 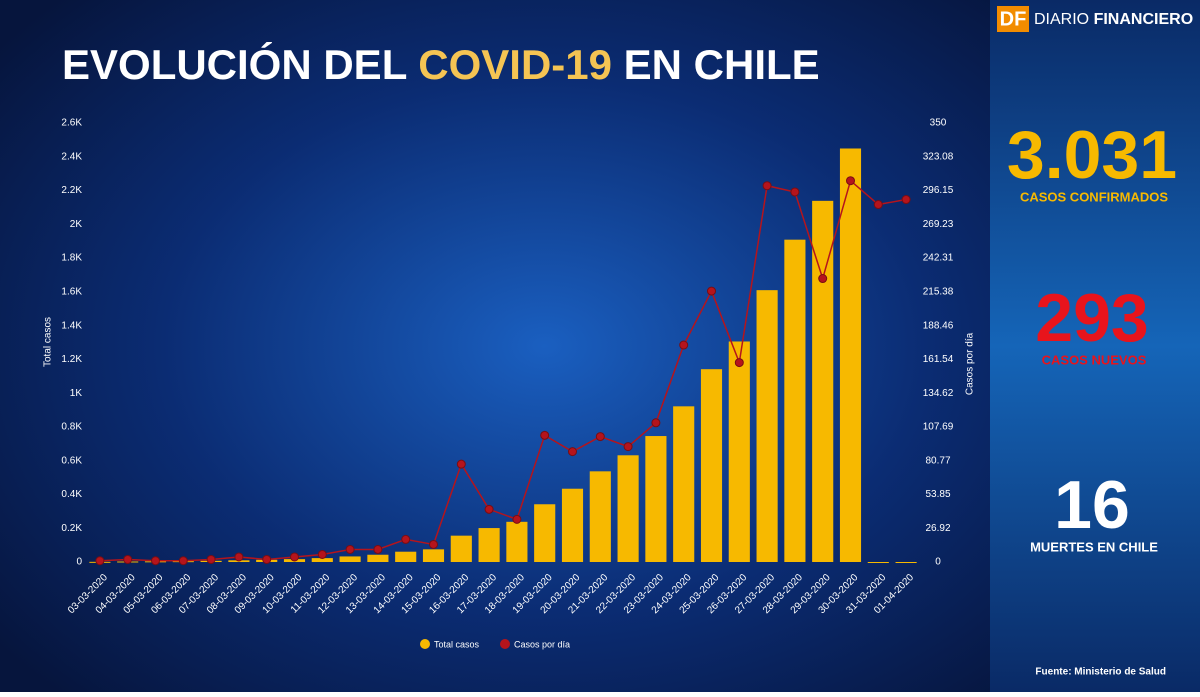 I want to click on y-tick-label: 1K, so click(x=76, y=393).